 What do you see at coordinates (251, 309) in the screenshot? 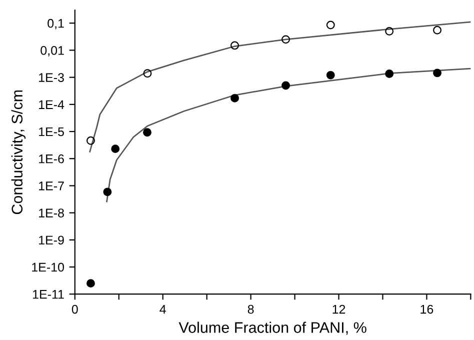
I see `x-tick-label: 8` at bounding box center [251, 309].